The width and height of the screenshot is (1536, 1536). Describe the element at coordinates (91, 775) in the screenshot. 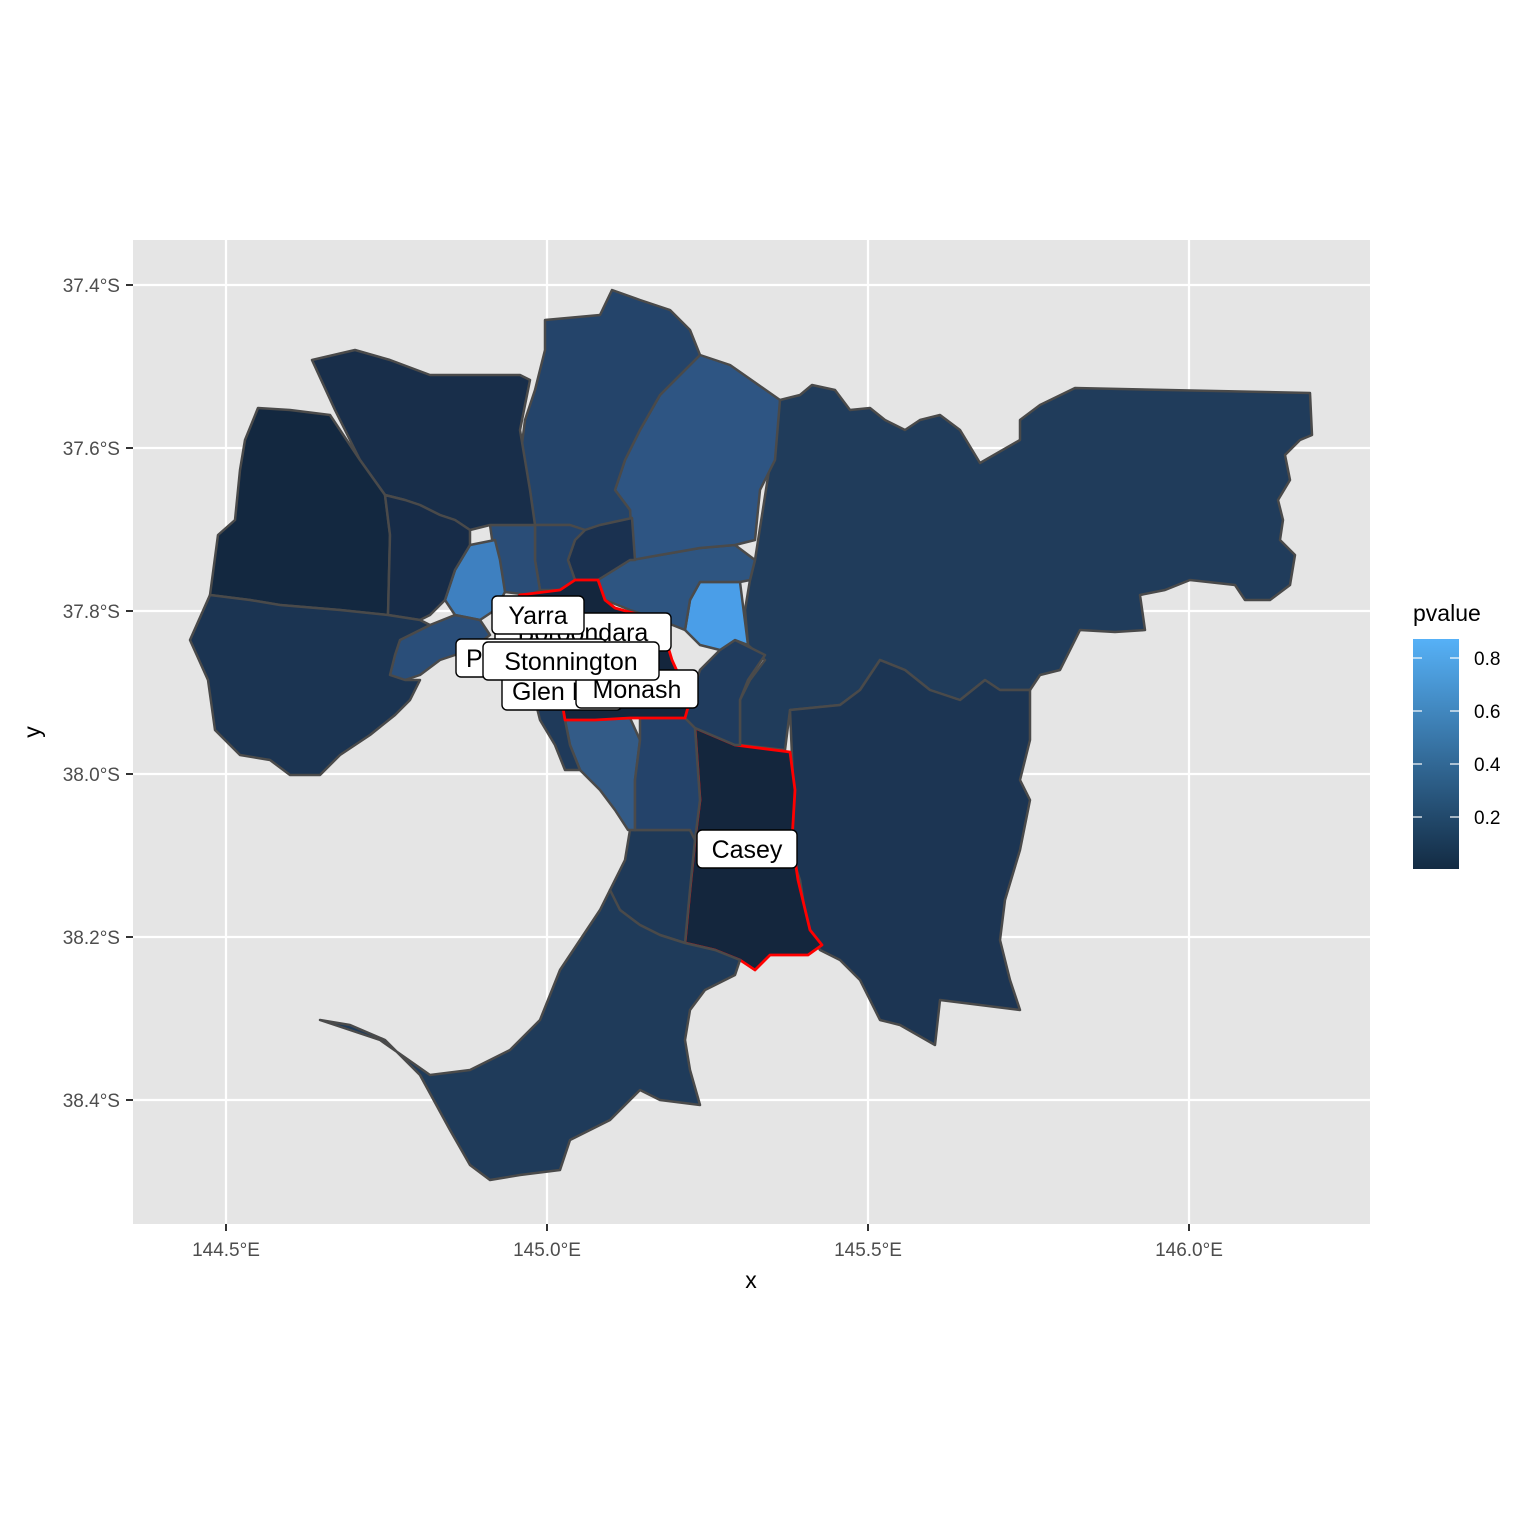

I see `y-tick-label: 38.0°S` at that location.